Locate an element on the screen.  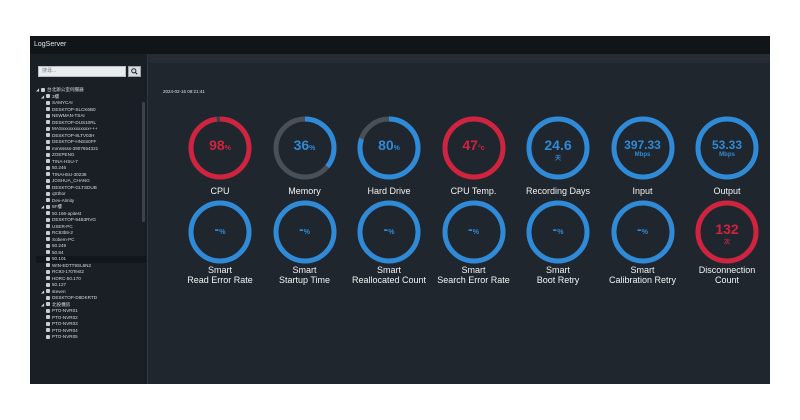
tree-item: RC93-170Test2 is located at coordinates (91, 272).